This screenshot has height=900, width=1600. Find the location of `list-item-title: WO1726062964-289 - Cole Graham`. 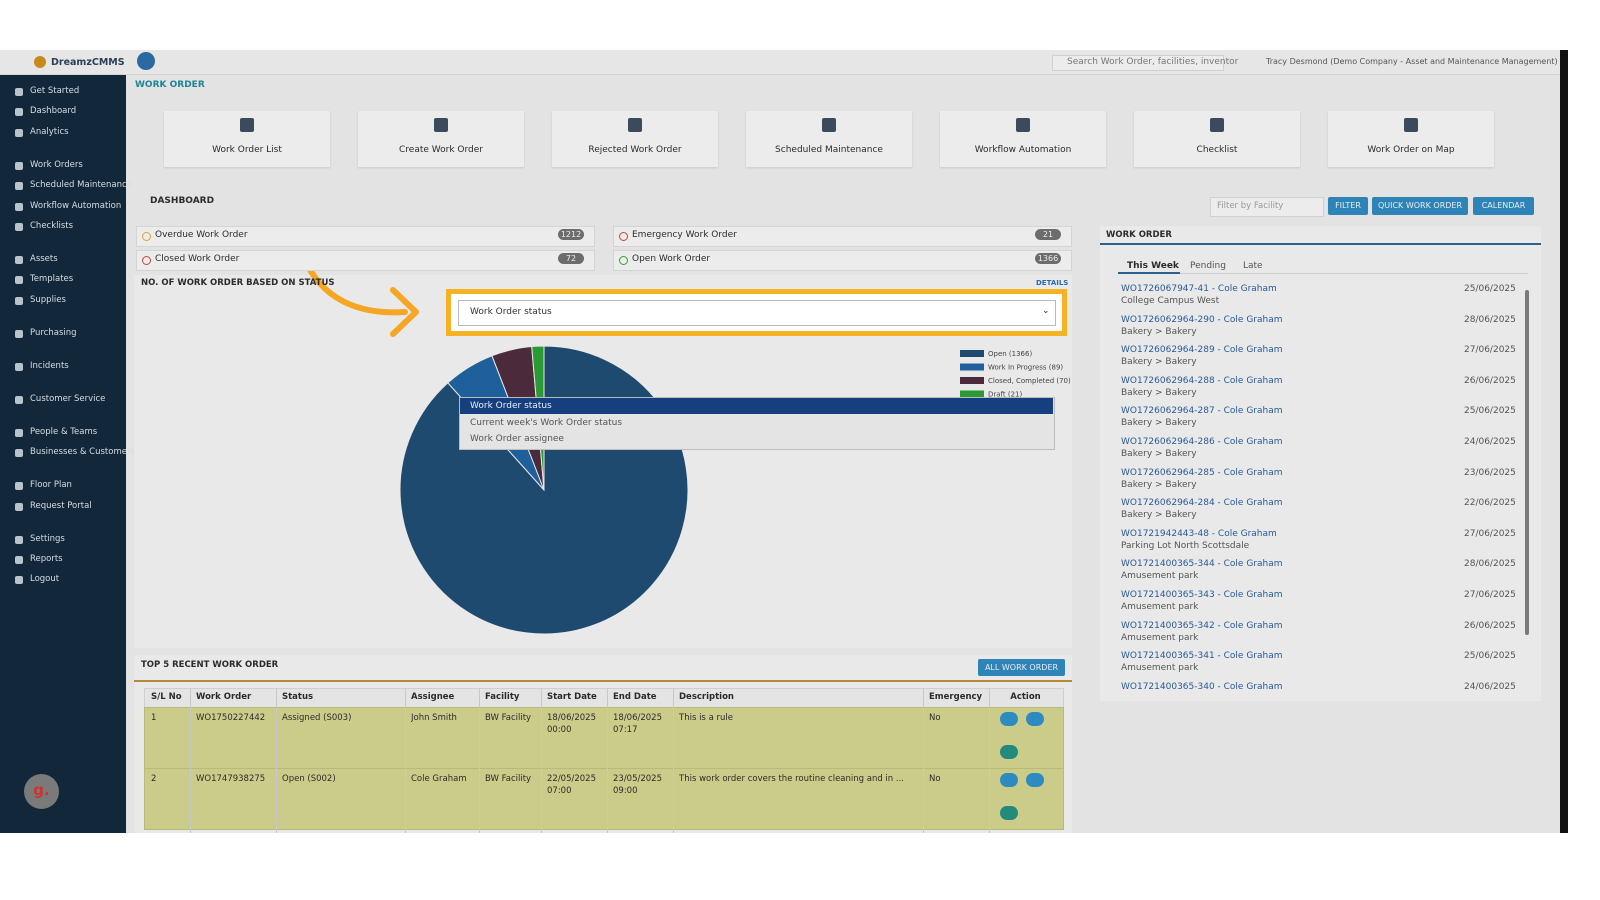

list-item-title: WO1726062964-289 - Cole Graham is located at coordinates (1202, 350).